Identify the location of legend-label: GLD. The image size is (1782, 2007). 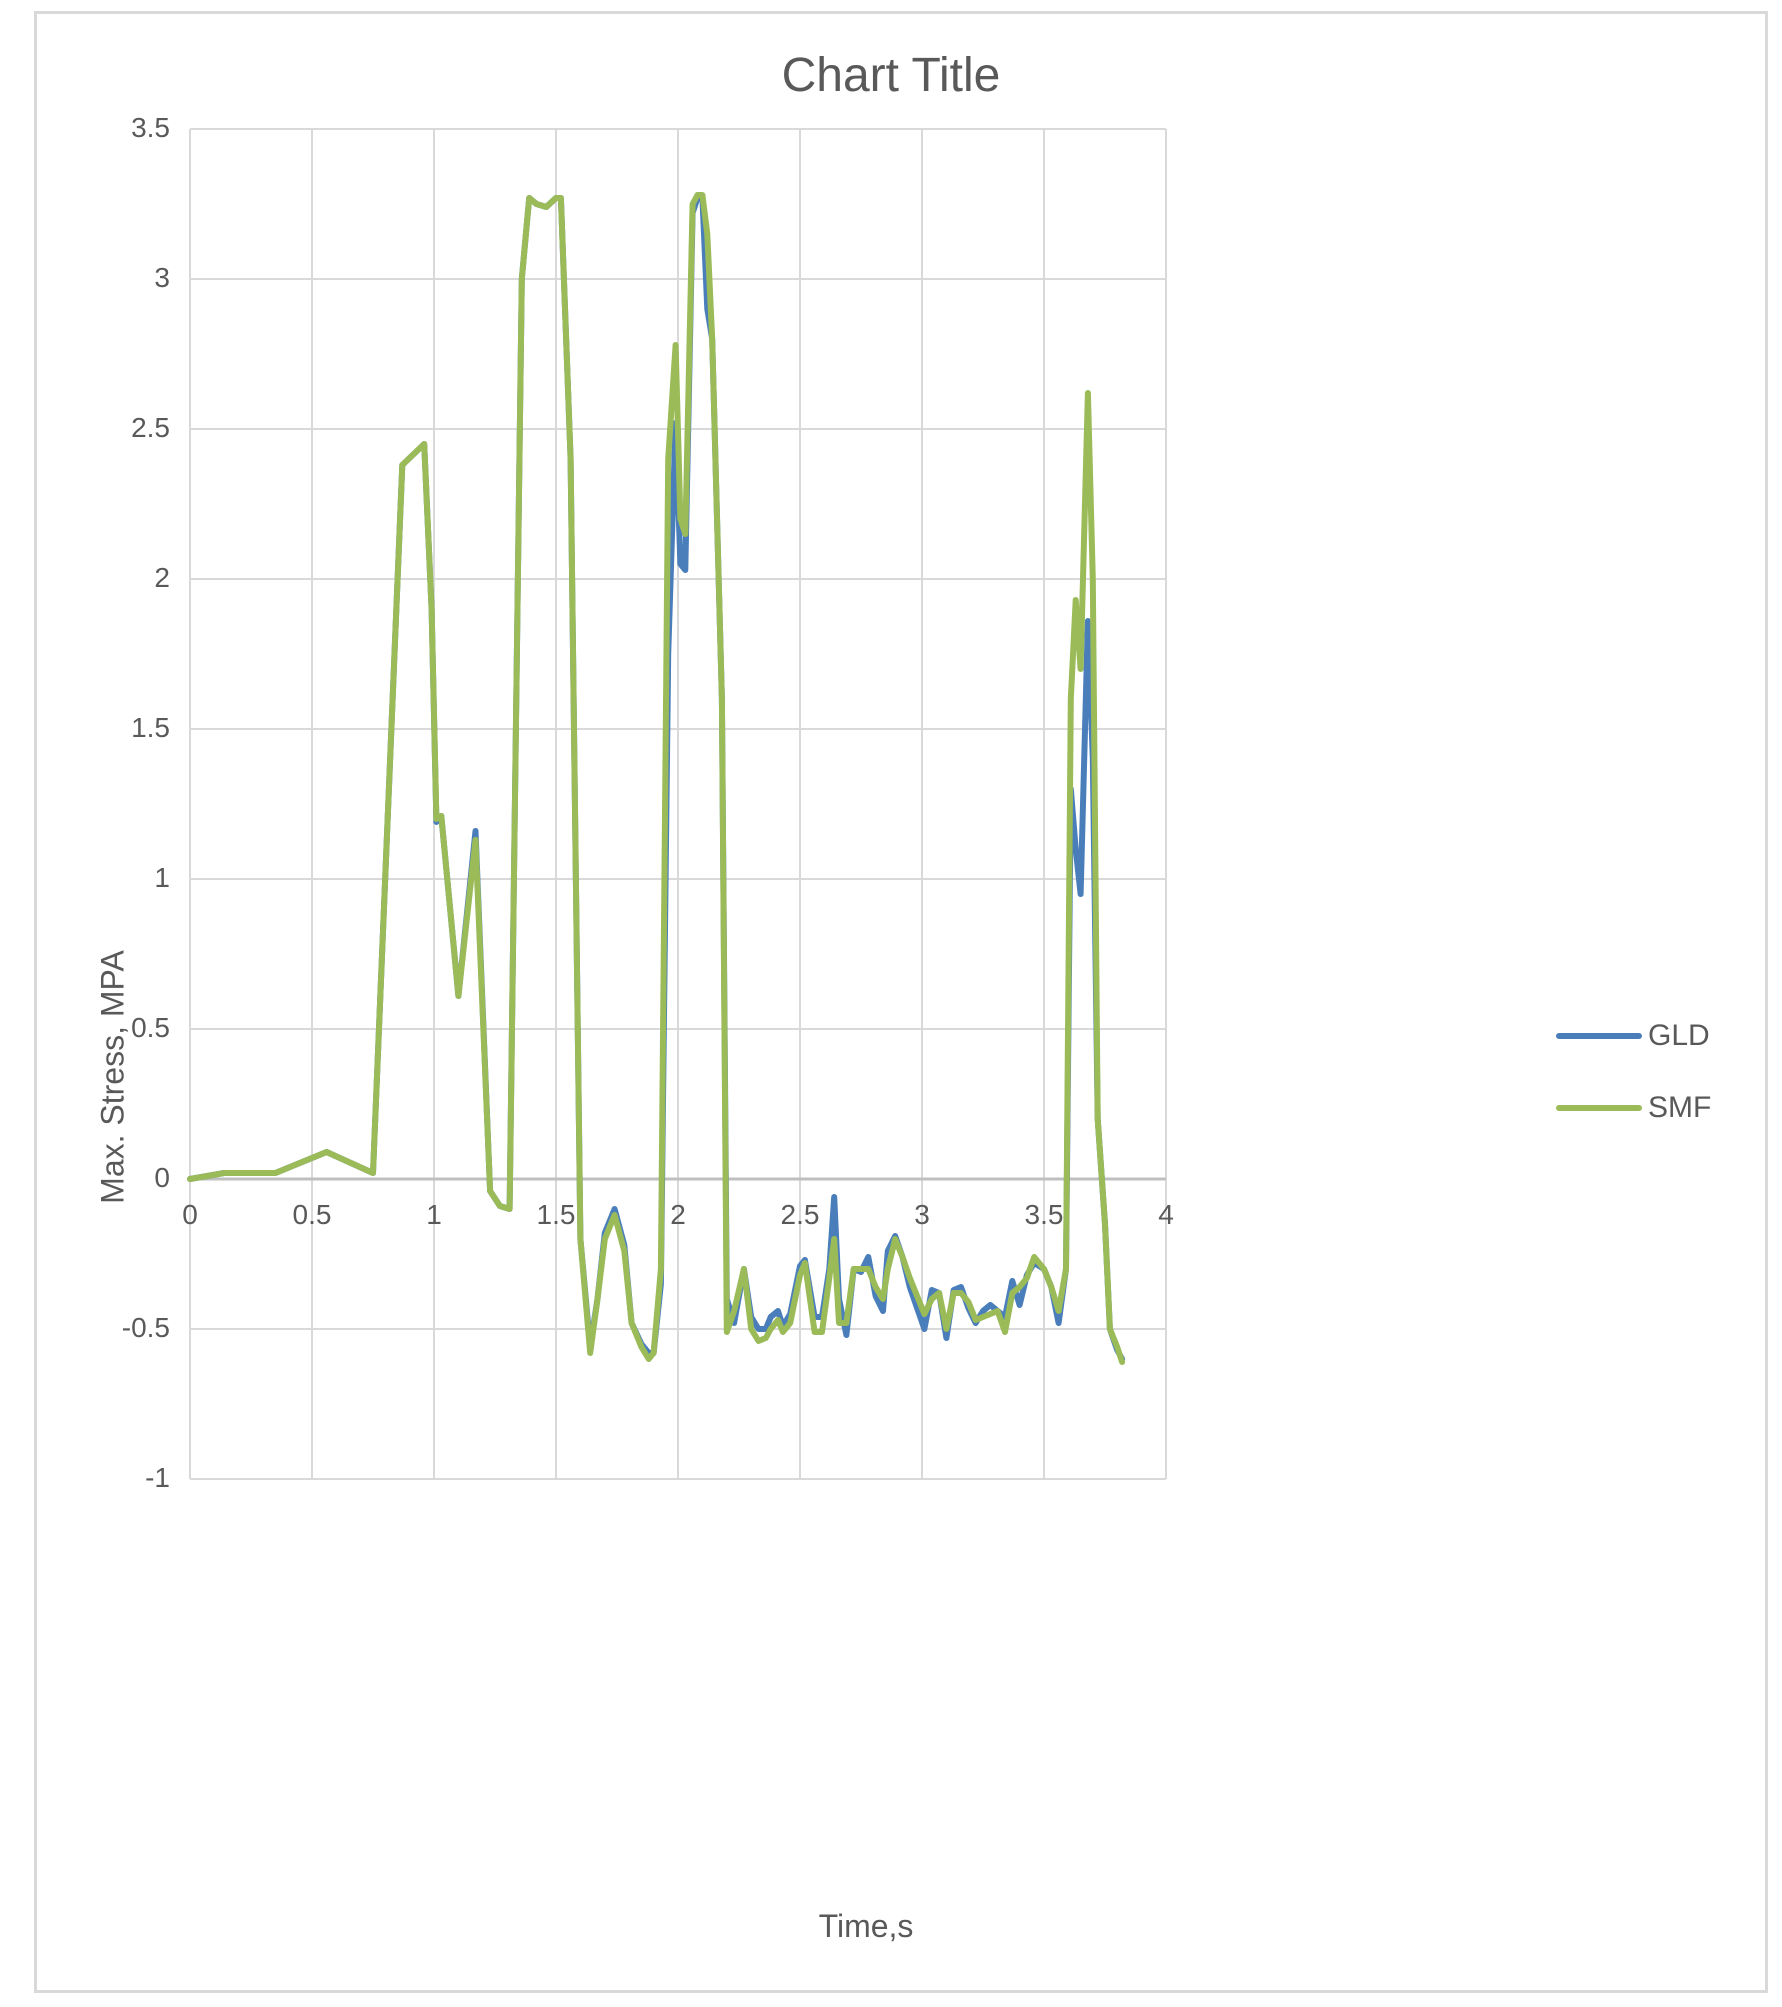
(1679, 1035).